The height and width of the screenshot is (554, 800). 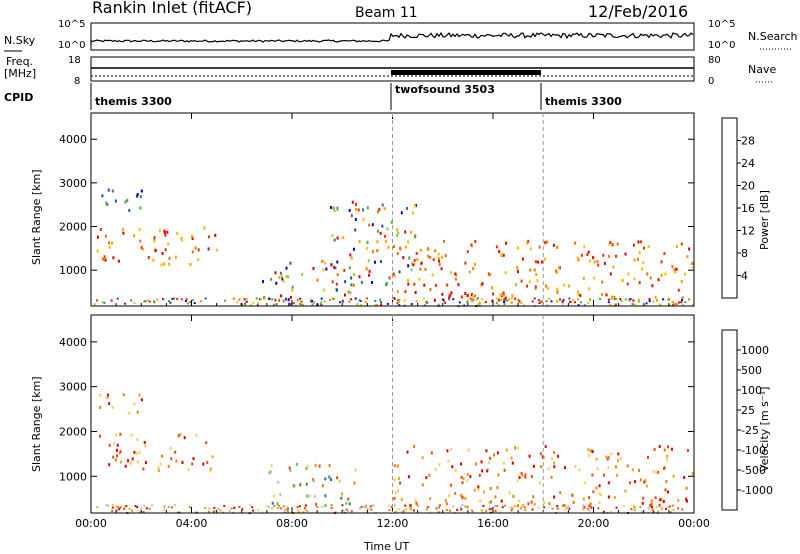 What do you see at coordinates (748, 231) in the screenshot?
I see `colorbar-tick-label: 12` at bounding box center [748, 231].